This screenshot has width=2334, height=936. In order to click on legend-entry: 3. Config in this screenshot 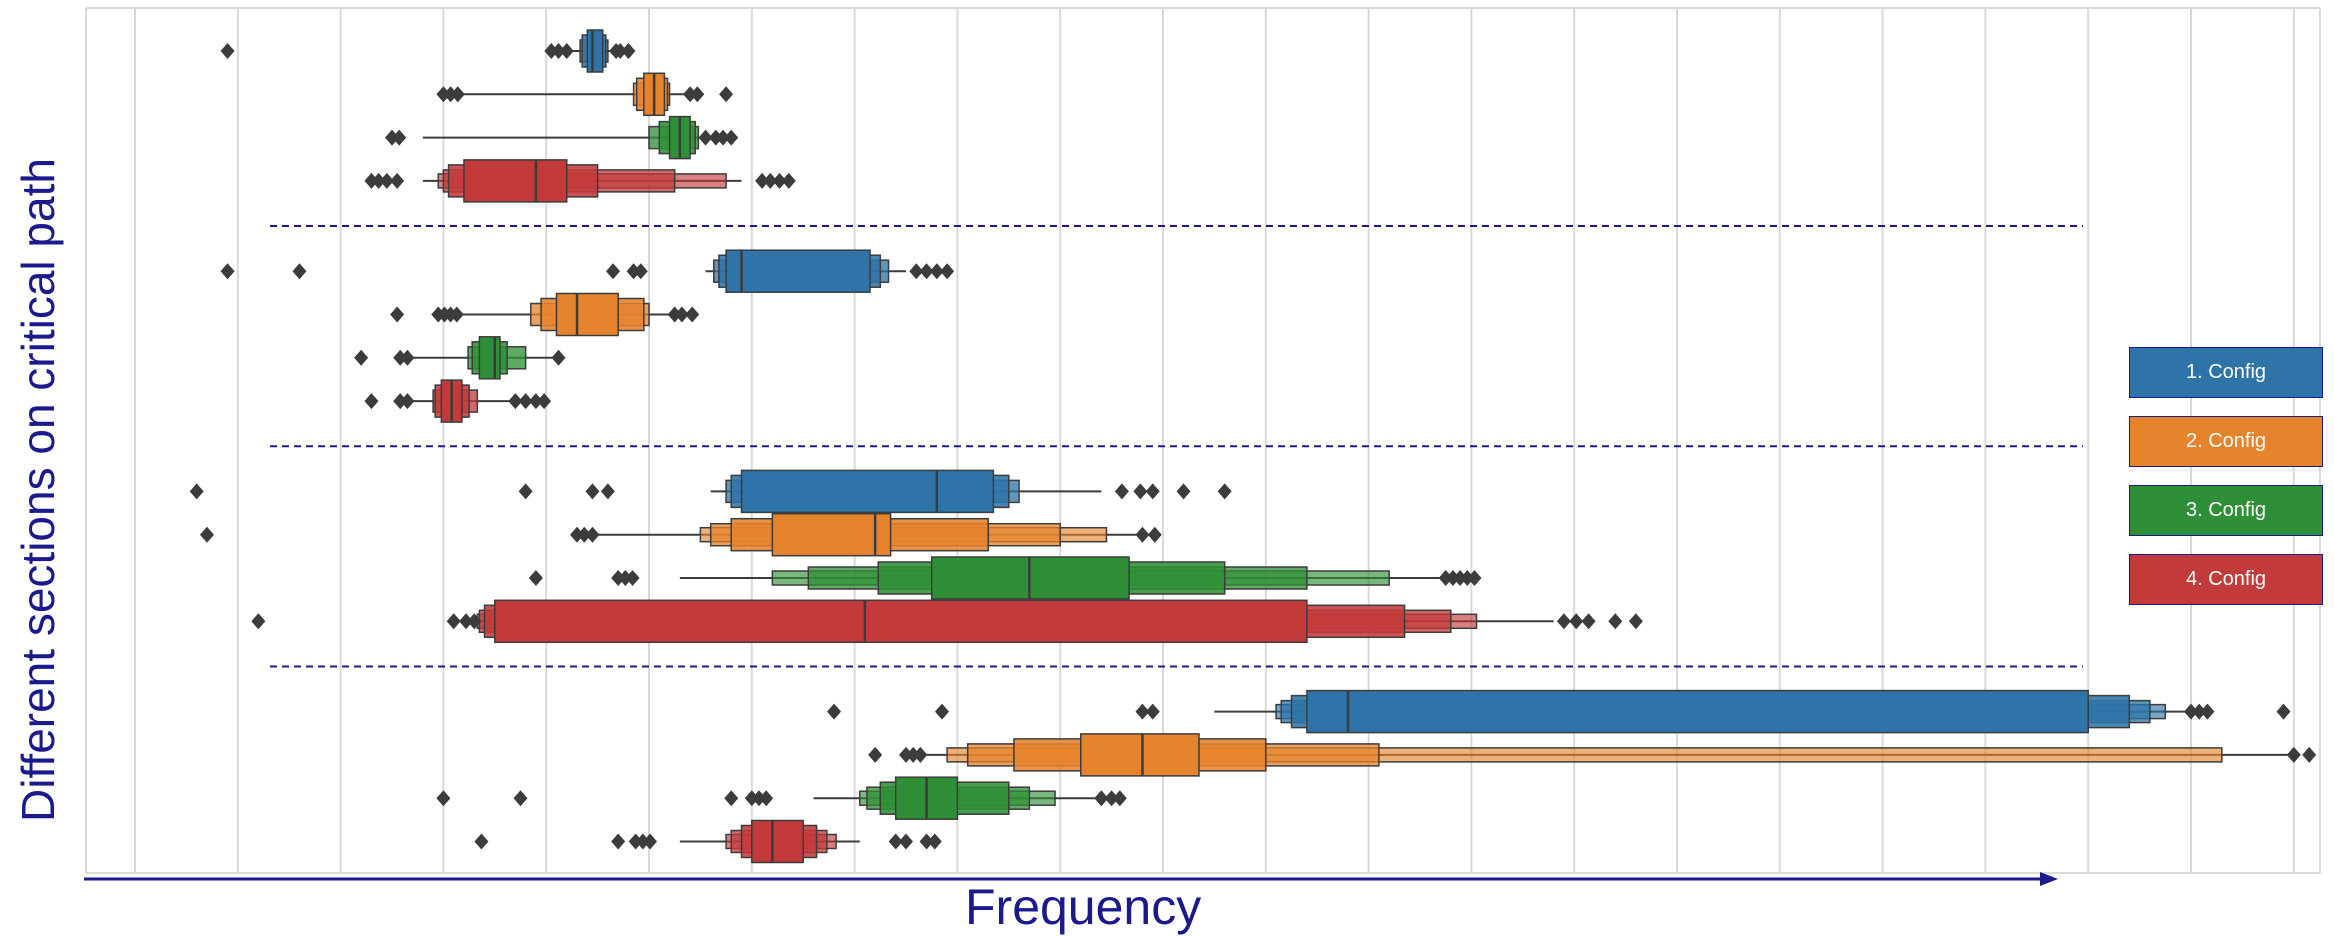, I will do `click(2226, 510)`.